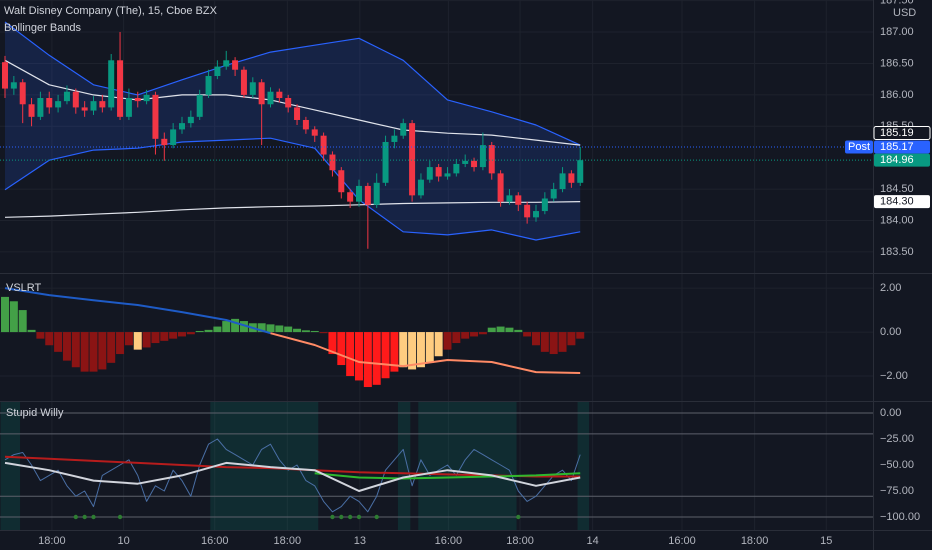 Image resolution: width=932 pixels, height=550 pixels. Describe the element at coordinates (897, 465) in the screenshot. I see `y-tick-label: −50.00` at that location.